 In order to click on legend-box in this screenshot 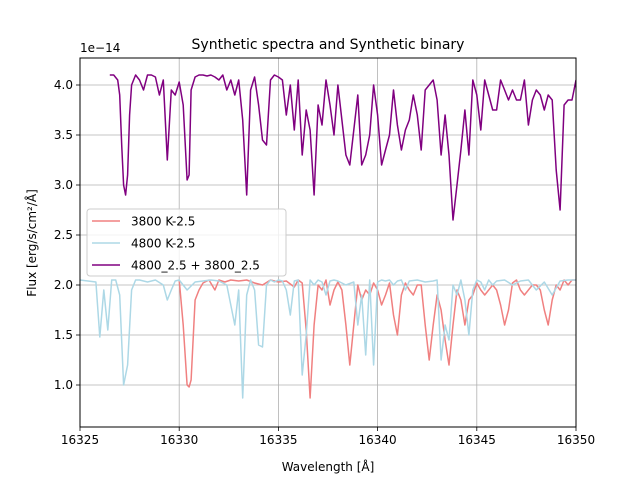, I will do `click(186, 242)`.